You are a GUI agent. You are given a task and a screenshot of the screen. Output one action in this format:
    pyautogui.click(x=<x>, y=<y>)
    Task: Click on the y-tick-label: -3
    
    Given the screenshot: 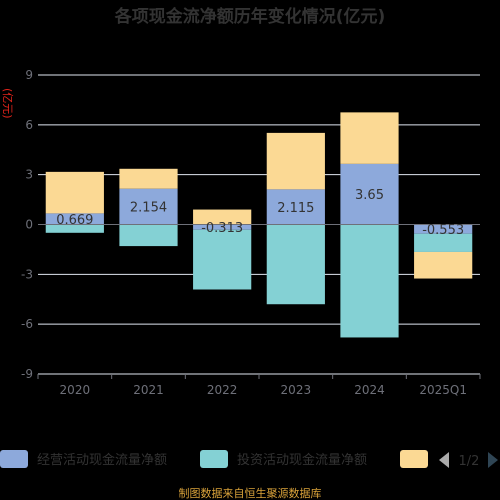 What is the action you would take?
    pyautogui.click(x=27, y=274)
    